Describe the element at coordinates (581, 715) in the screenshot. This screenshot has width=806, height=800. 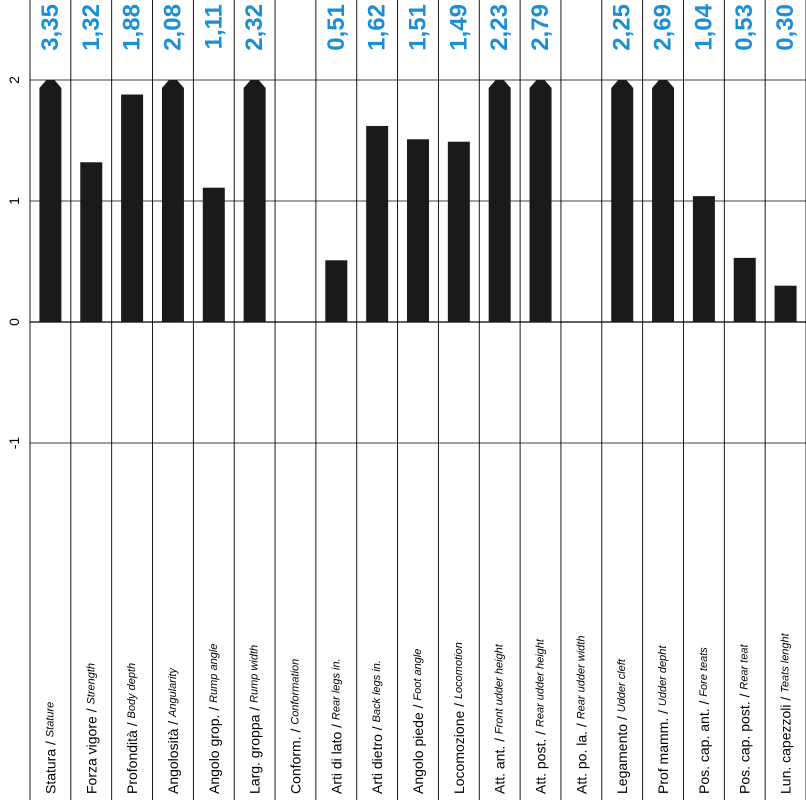
I see `category-label: Att. po. la. / Rear udder width` at that location.